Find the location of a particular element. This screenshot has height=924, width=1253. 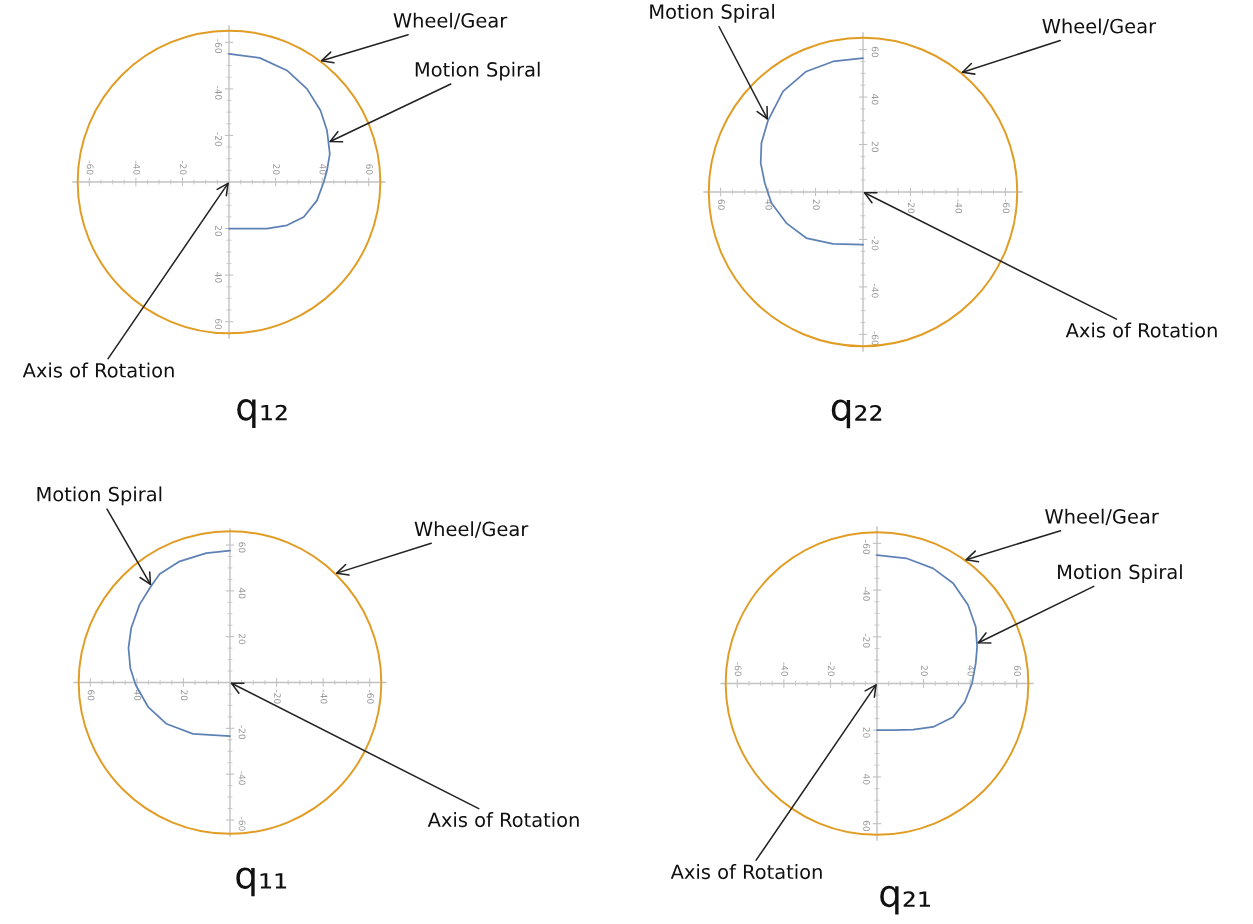

text: q₂₂ is located at coordinates (856, 414).